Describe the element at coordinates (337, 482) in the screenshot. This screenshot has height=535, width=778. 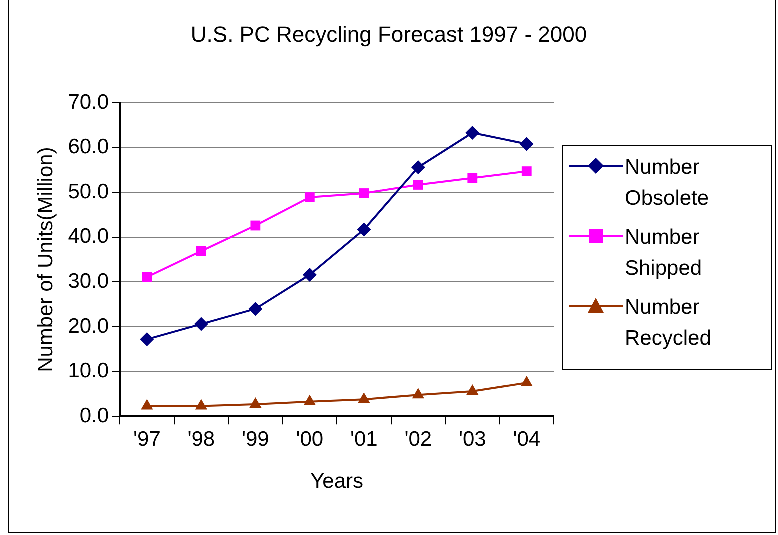
I see `x-axis-title: Years` at that location.